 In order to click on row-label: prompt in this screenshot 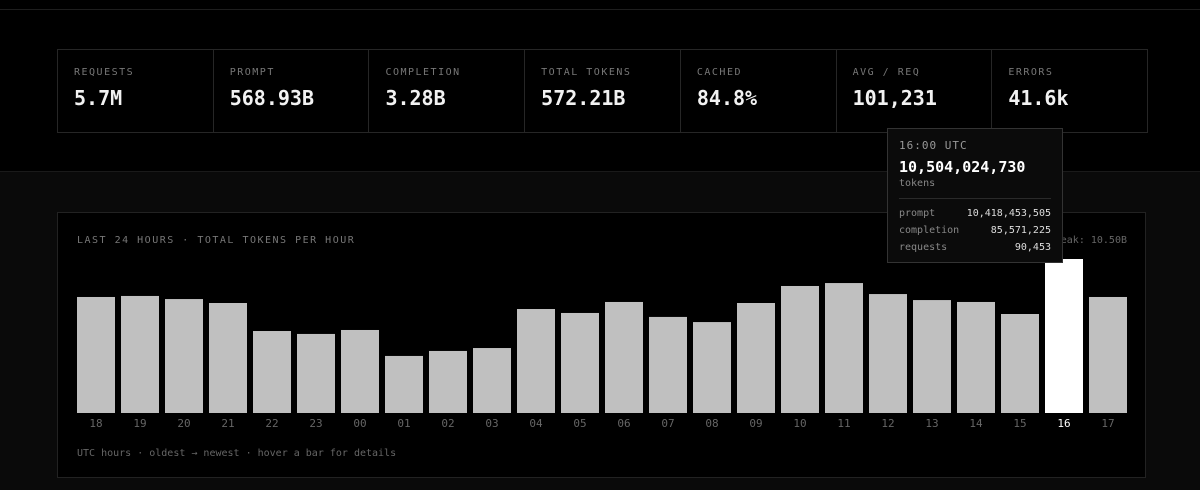, I will do `click(917, 213)`.